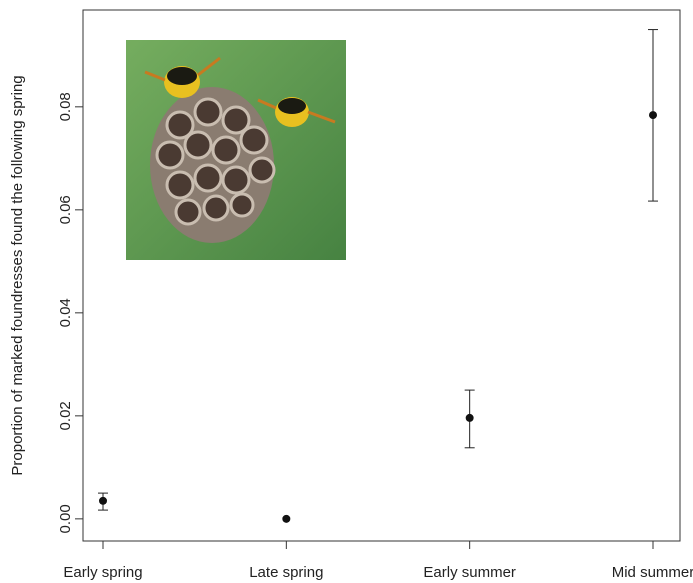 This screenshot has height=583, width=693. I want to click on x-tick-label: Early spring, so click(102, 572).